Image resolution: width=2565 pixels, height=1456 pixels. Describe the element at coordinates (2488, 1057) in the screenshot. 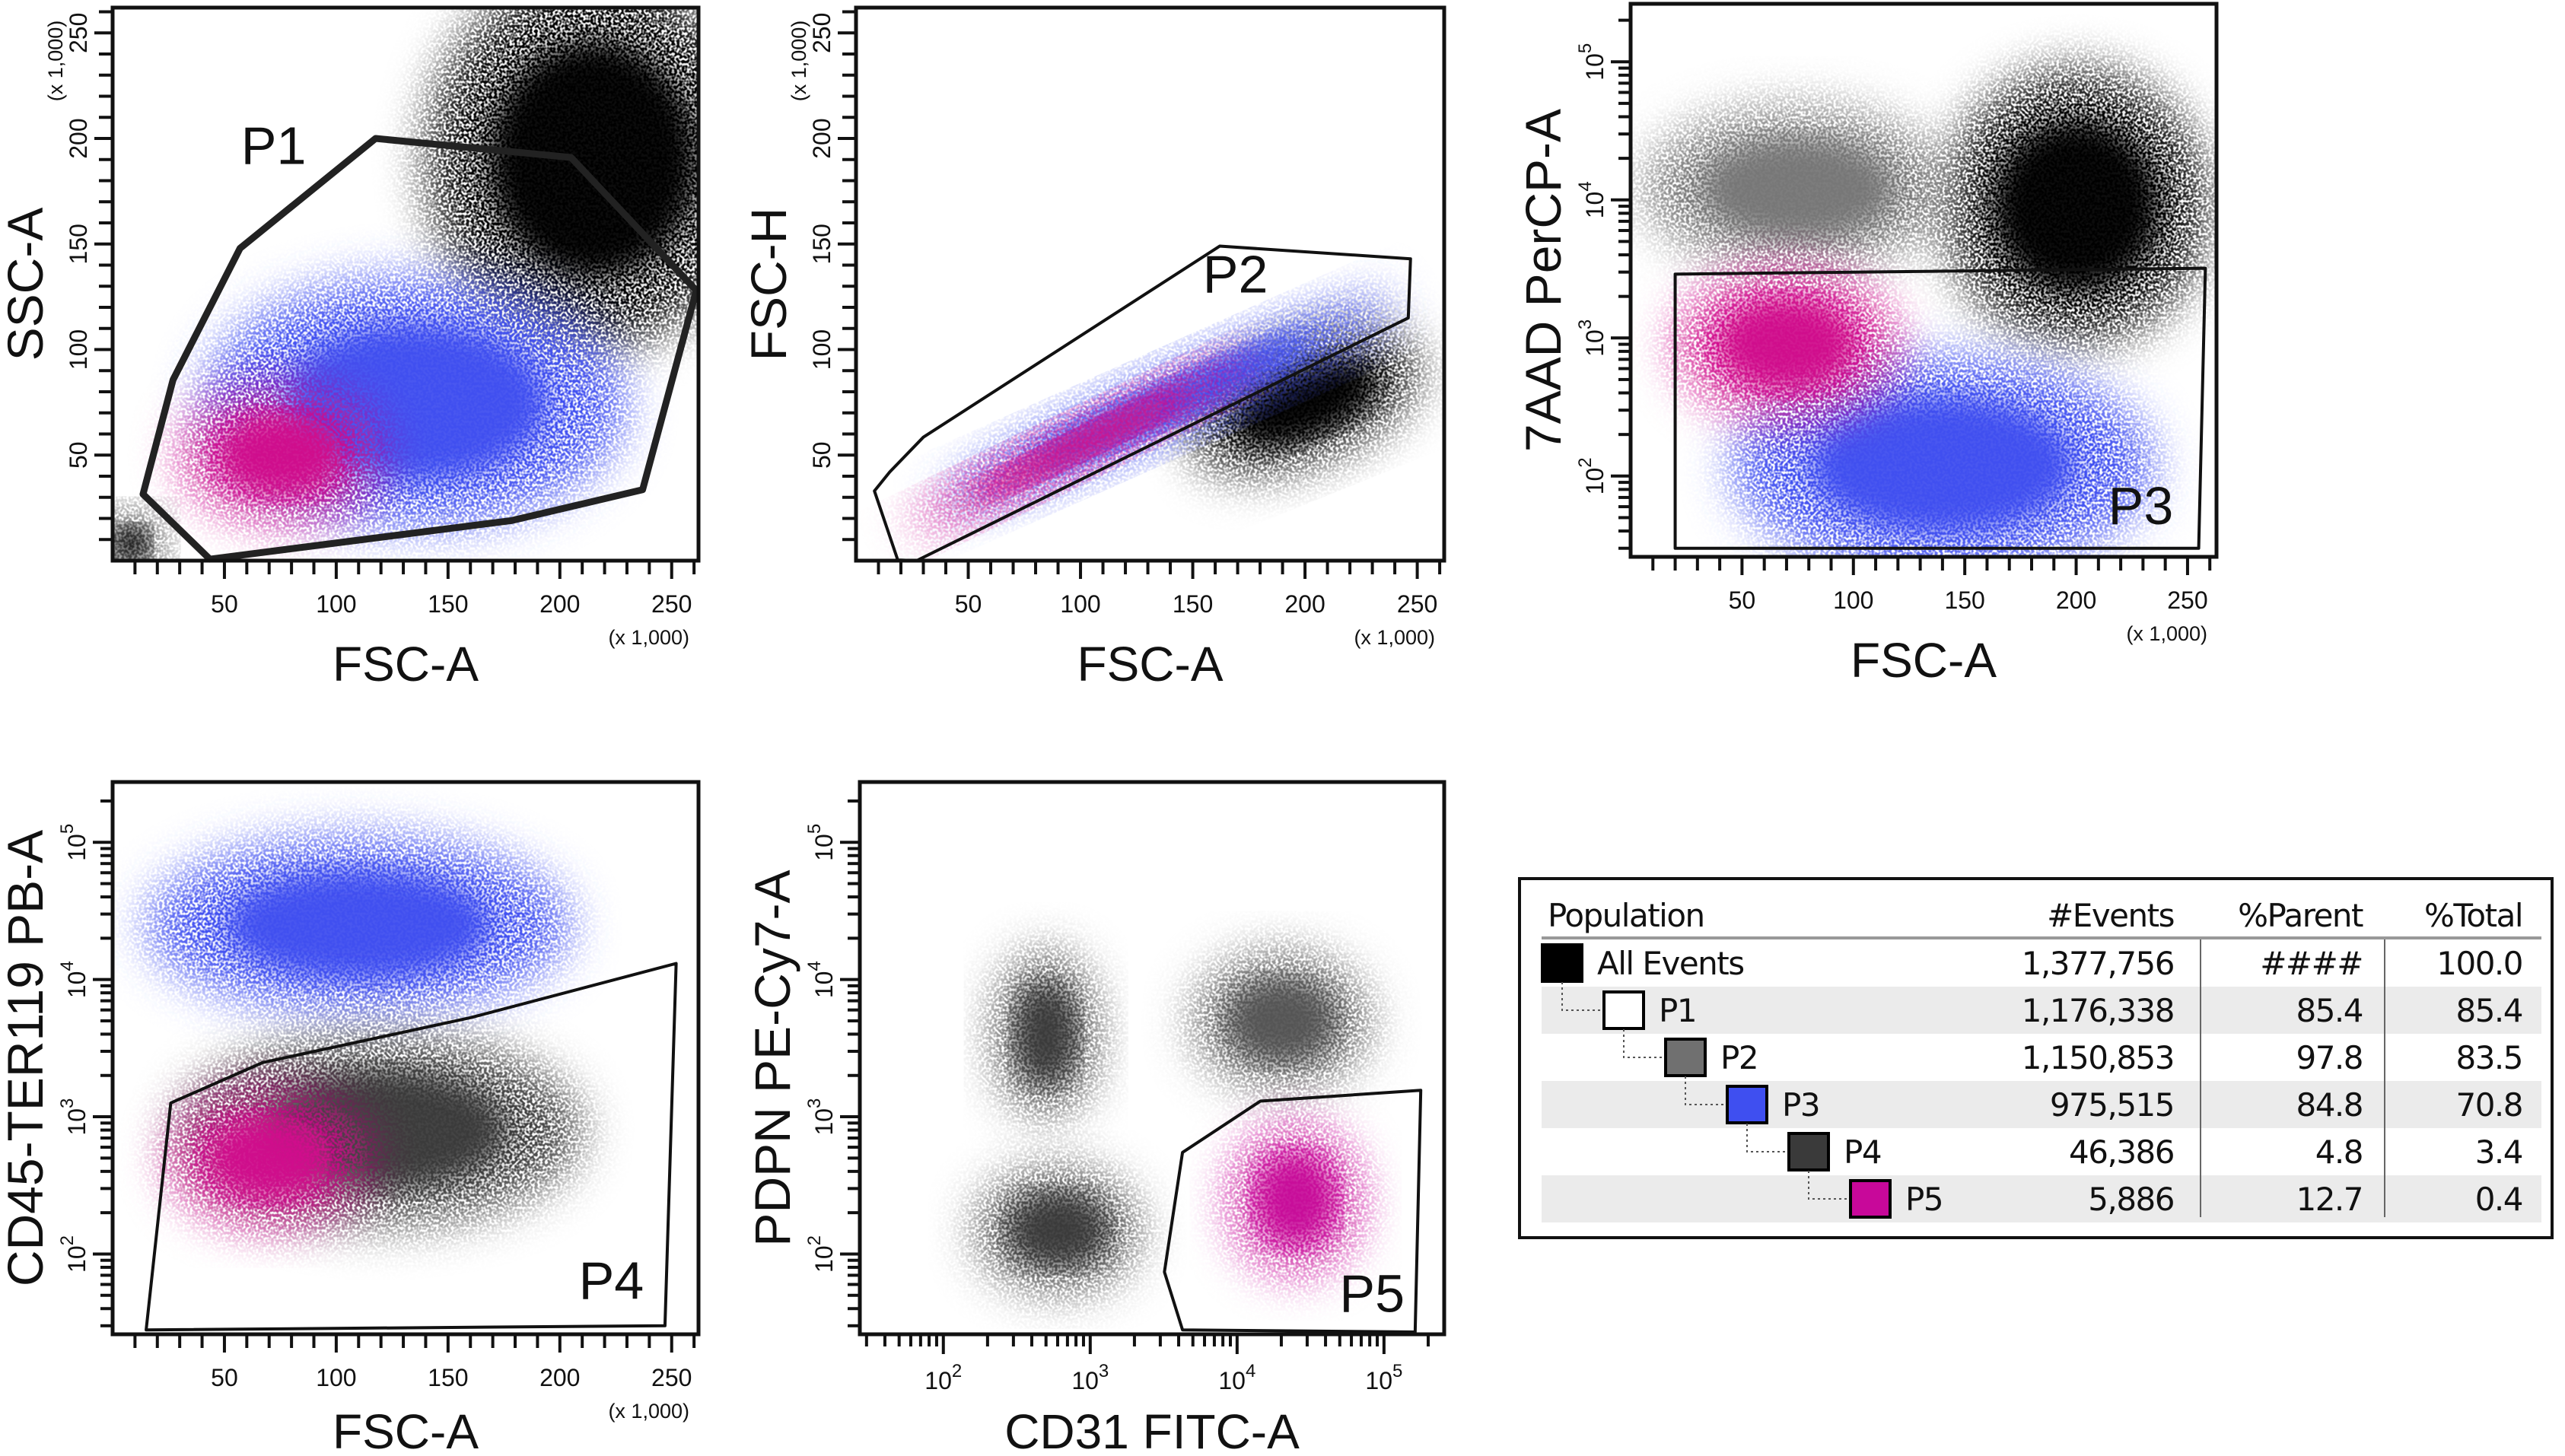

I see `percent-total: 83.5` at that location.